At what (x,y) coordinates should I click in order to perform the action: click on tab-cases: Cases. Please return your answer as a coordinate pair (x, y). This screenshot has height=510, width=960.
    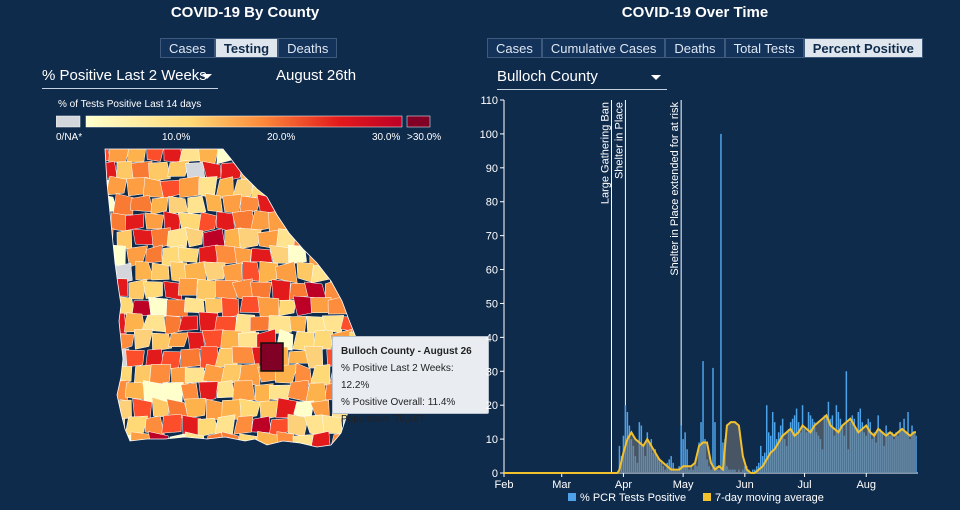
    Looking at the image, I should click on (187, 48).